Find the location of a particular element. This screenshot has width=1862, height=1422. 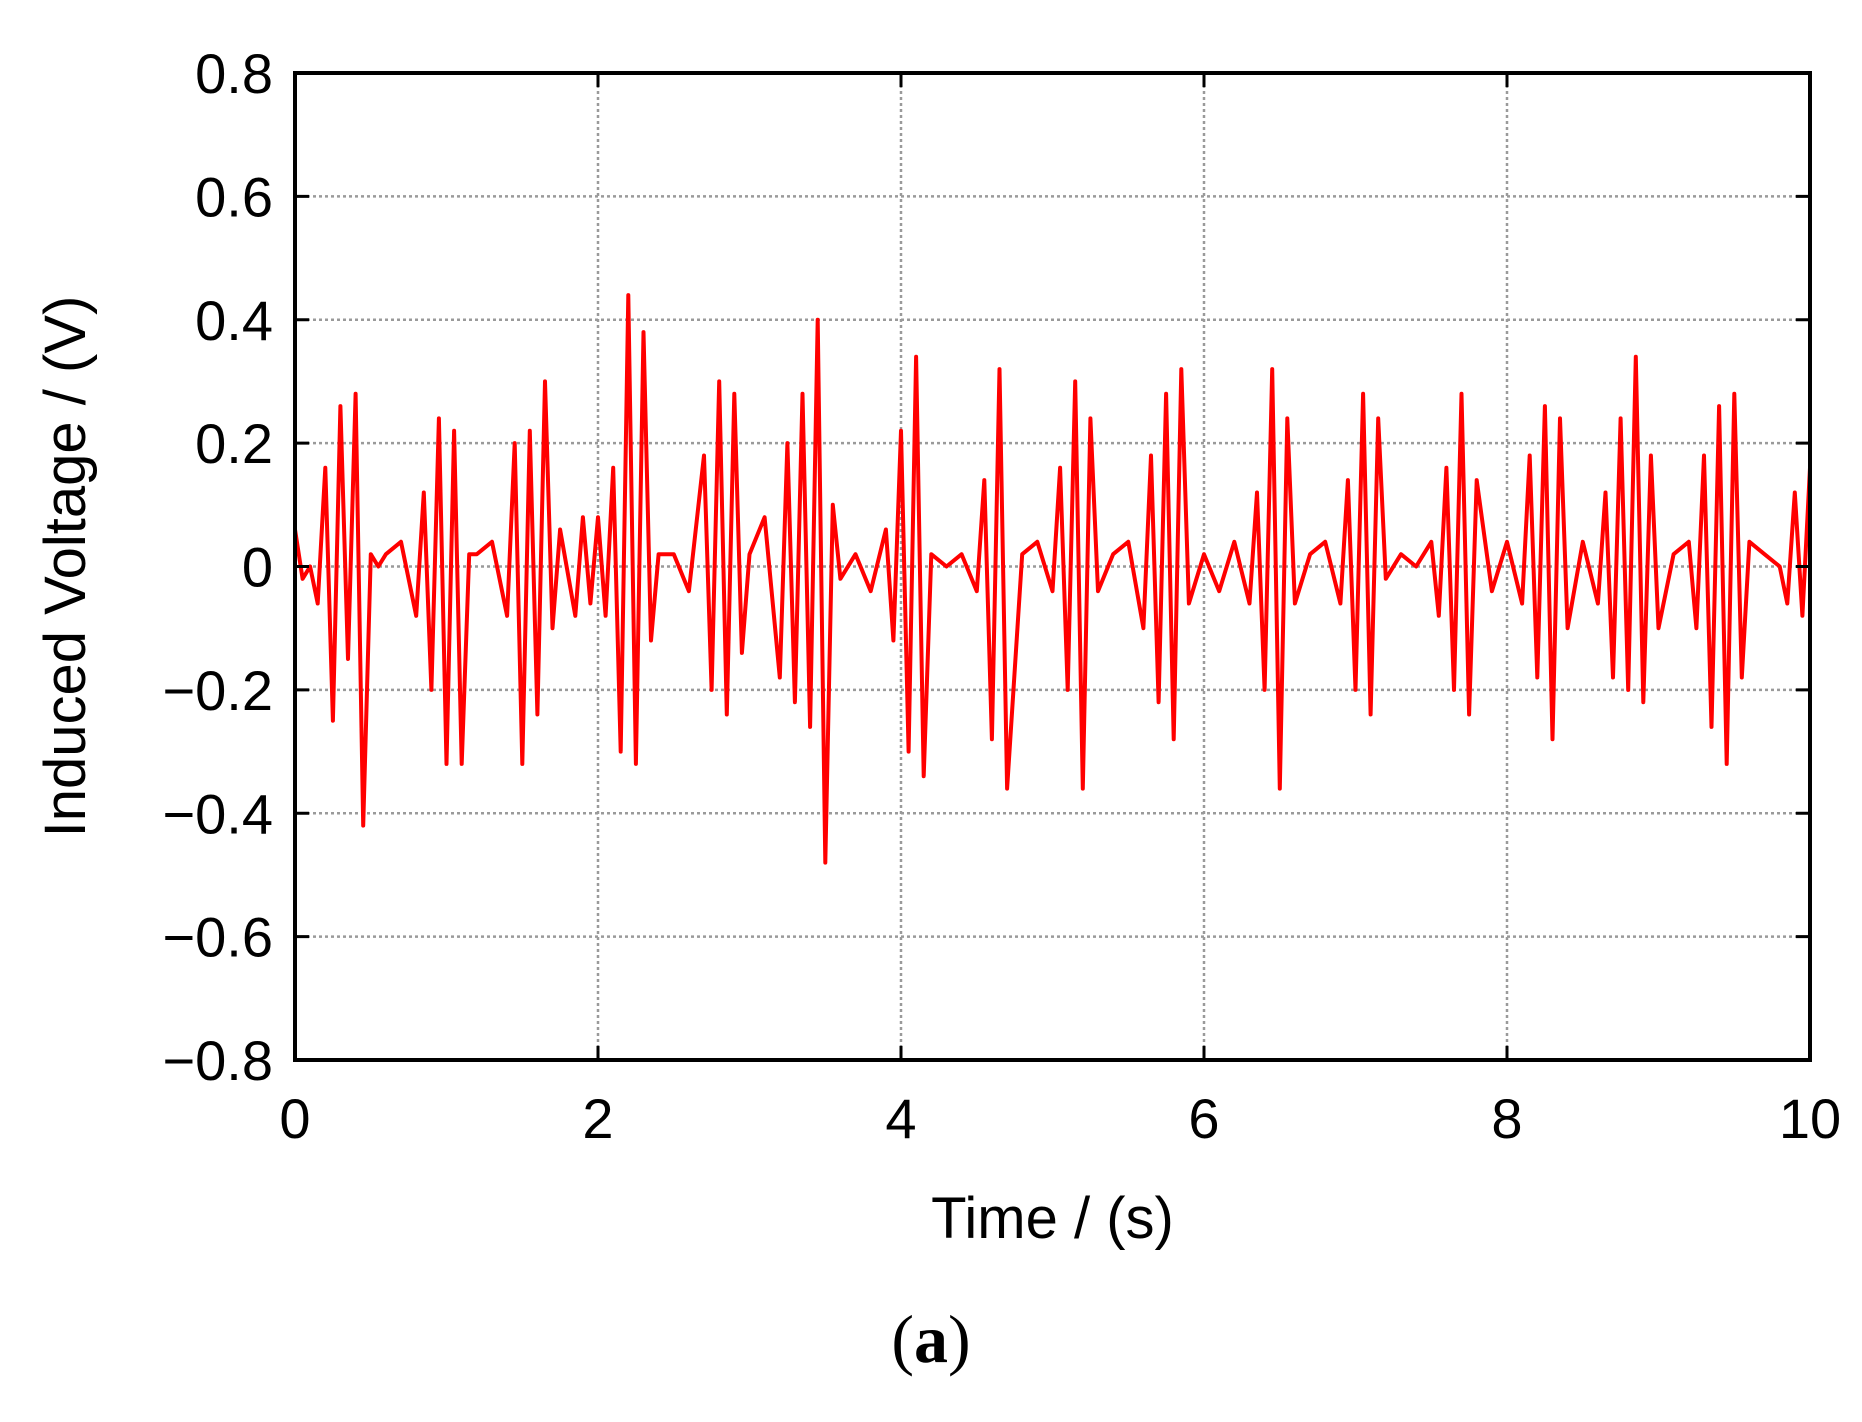

x-tick-label: 2 is located at coordinates (597, 1118).